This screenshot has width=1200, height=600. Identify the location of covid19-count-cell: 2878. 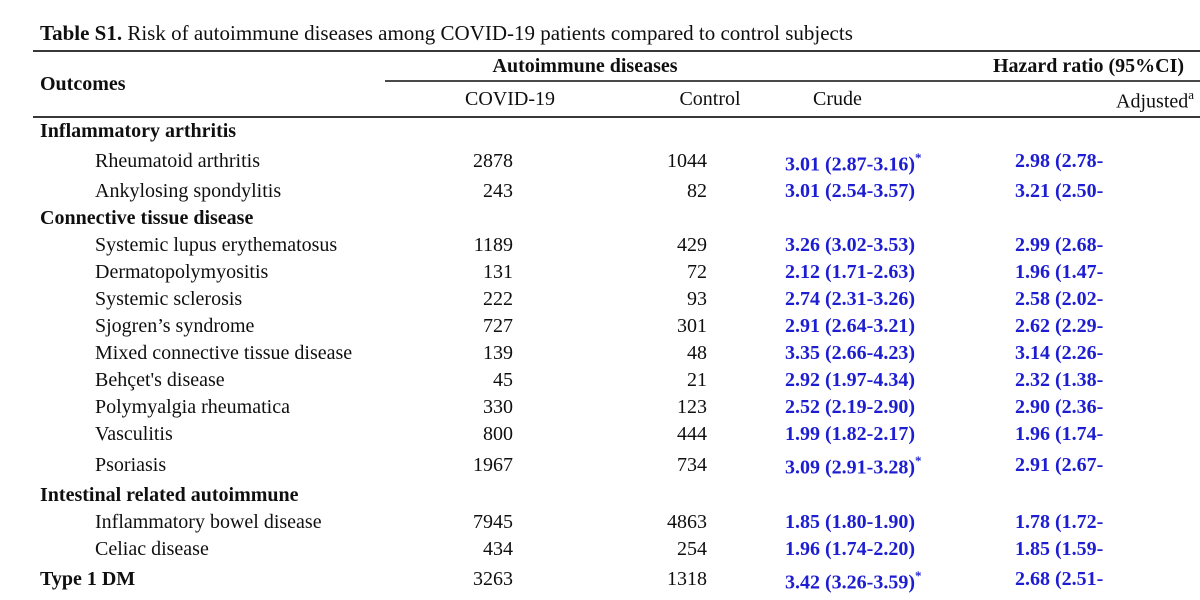
(493, 160).